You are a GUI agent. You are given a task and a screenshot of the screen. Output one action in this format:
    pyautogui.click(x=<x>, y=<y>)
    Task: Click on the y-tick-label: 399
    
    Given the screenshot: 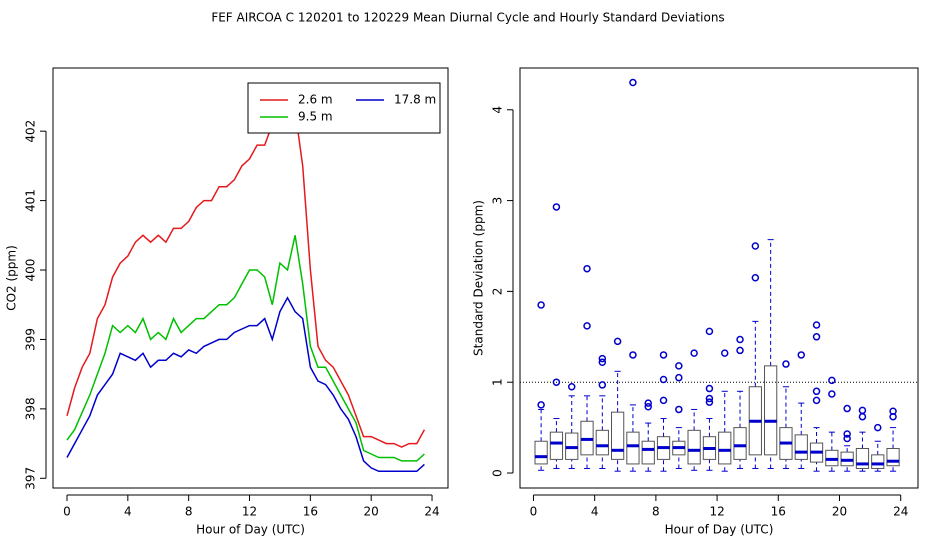 What is the action you would take?
    pyautogui.click(x=31, y=339)
    